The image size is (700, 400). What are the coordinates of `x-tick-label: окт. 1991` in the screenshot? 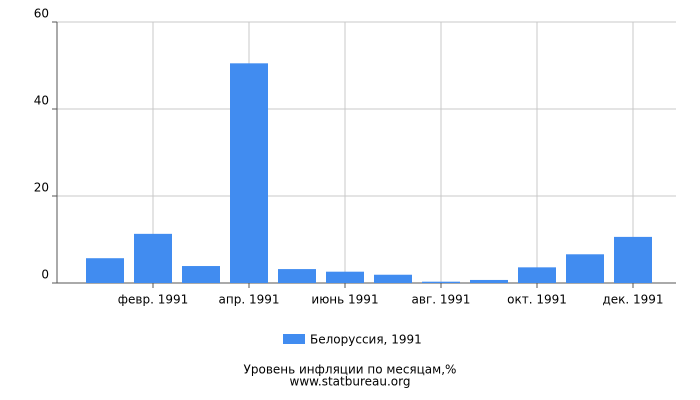 It's located at (537, 300).